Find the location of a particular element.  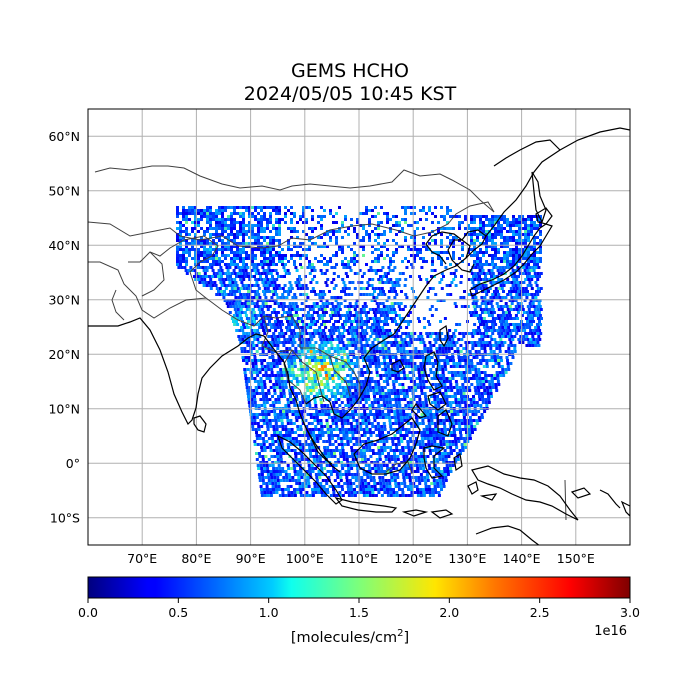

lon-tick-label: 70°E is located at coordinates (142, 558).